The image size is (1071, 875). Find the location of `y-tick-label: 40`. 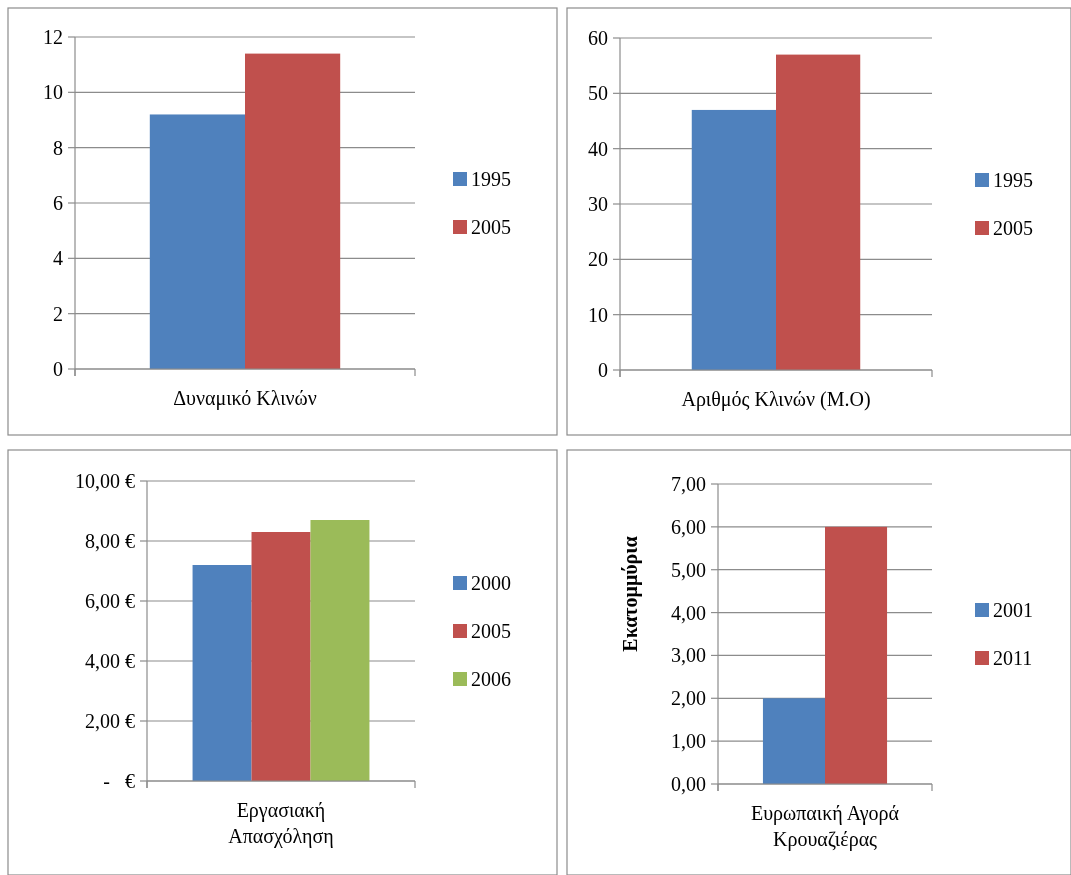

y-tick-label: 40 is located at coordinates (598, 148).